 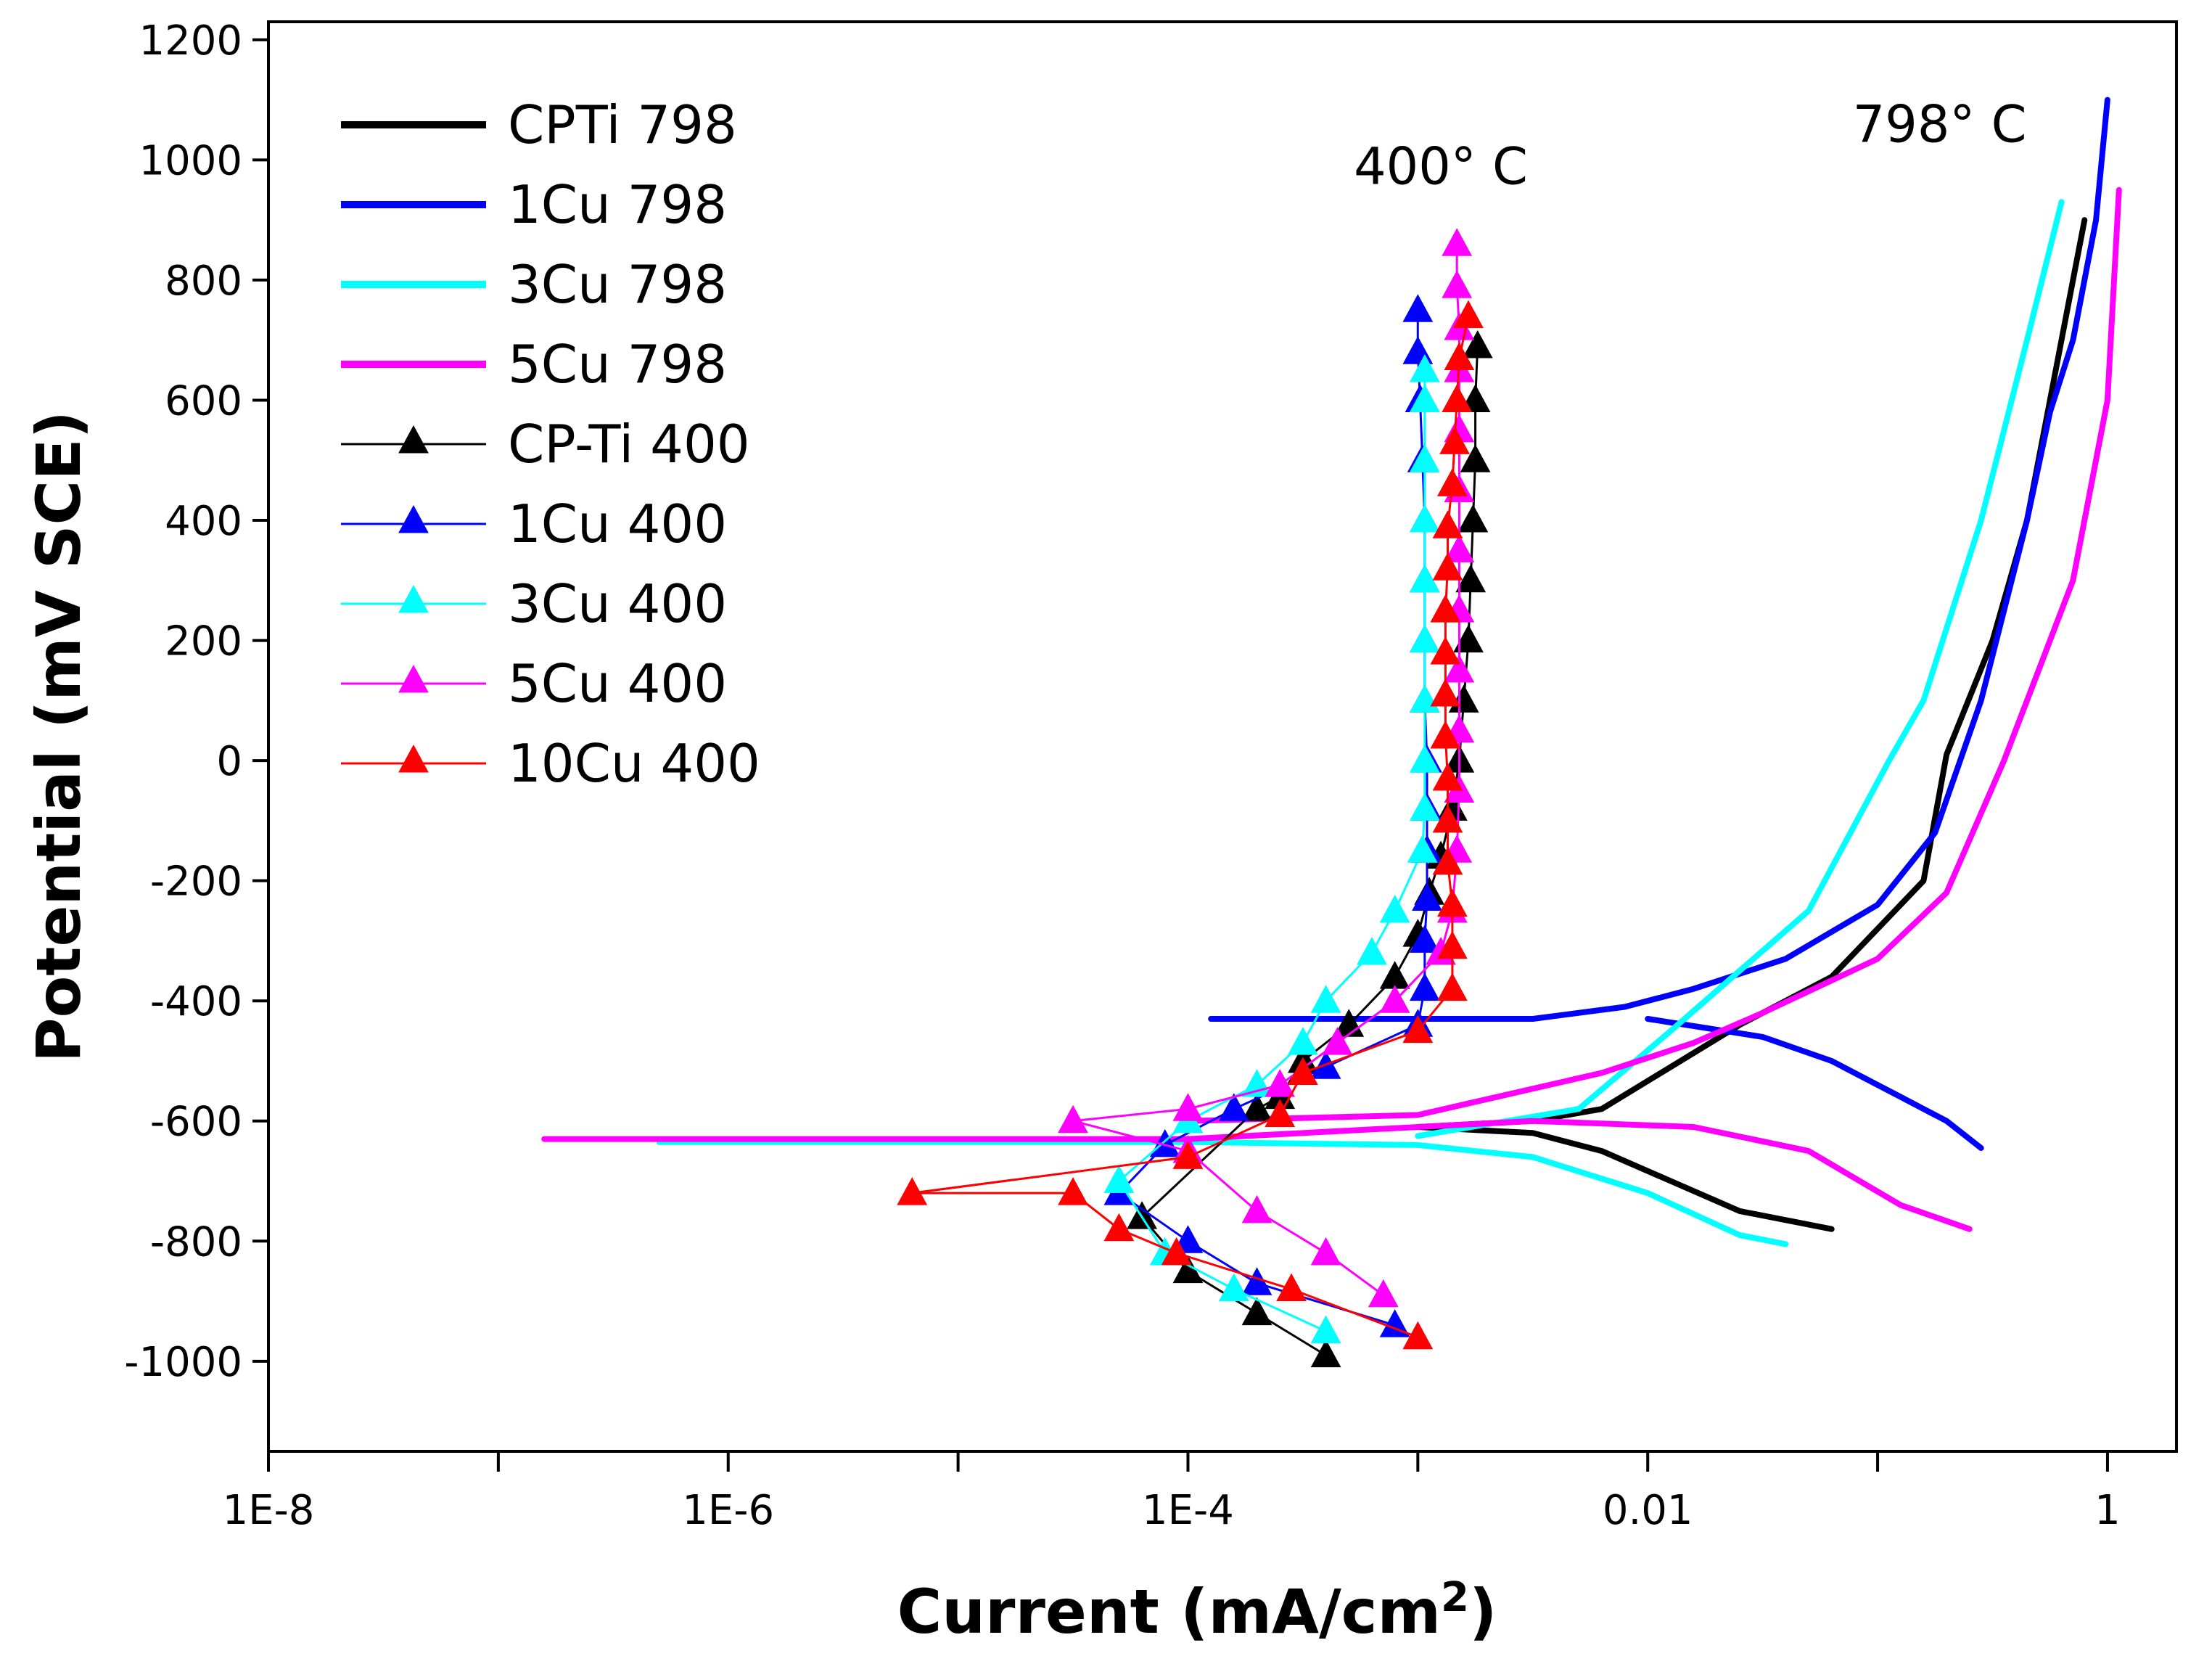 I want to click on y-tick-label: 600, so click(x=203, y=401).